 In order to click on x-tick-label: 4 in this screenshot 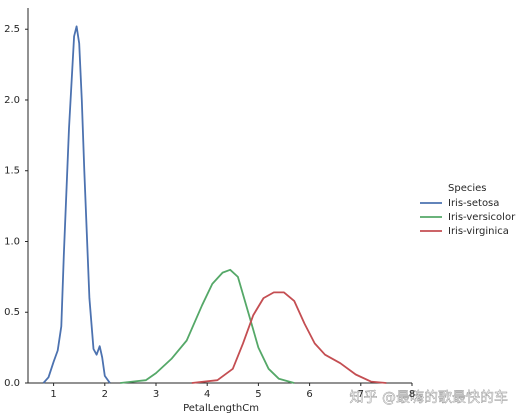, I will do `click(207, 394)`.